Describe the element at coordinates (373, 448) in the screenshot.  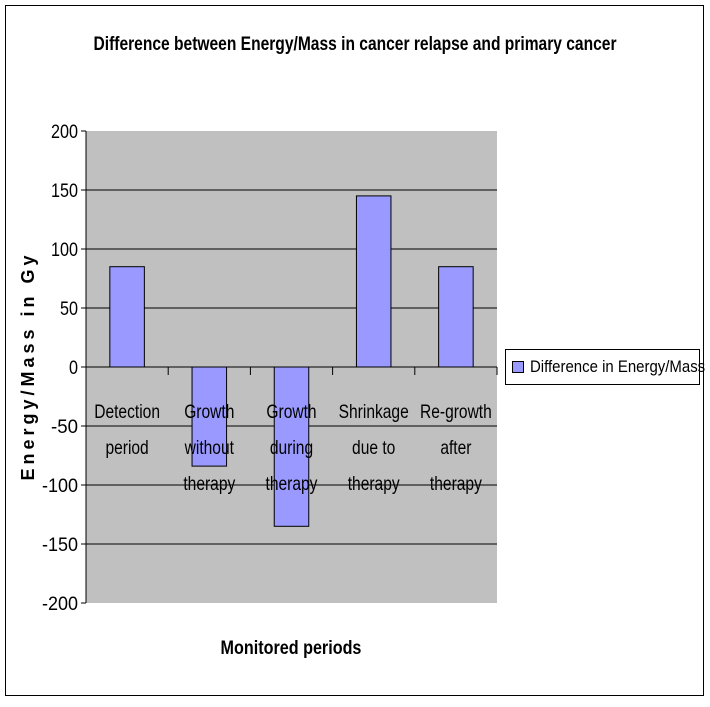
I see `x-tick-label: due to` at that location.